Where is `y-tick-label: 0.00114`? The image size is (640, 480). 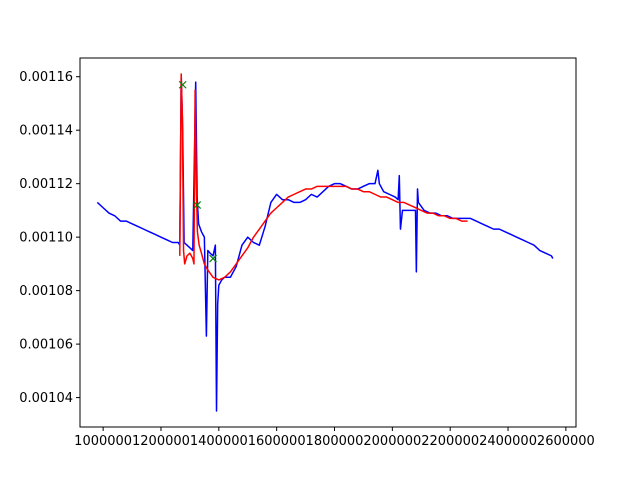
y-tick-label: 0.00114 is located at coordinates (46, 131).